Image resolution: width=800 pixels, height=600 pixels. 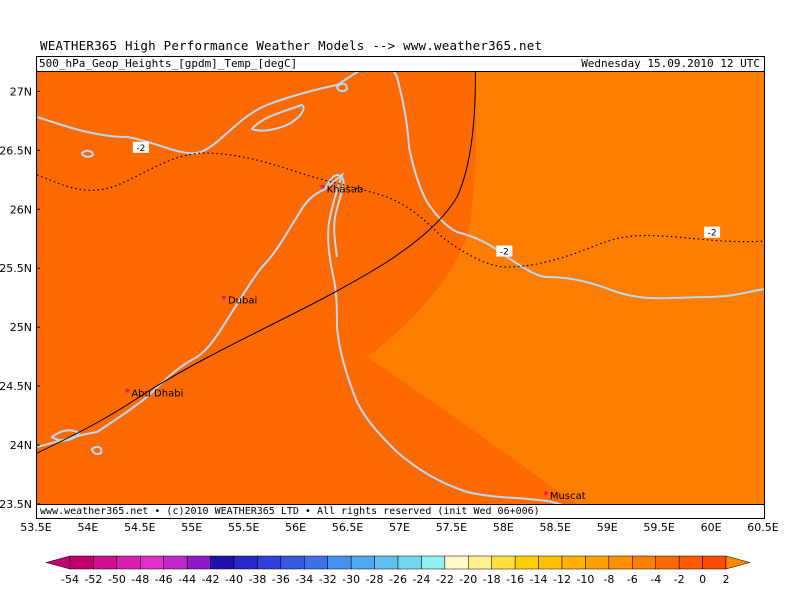 What do you see at coordinates (16, 150) in the screenshot?
I see `lat-label: 26.5N` at bounding box center [16, 150].